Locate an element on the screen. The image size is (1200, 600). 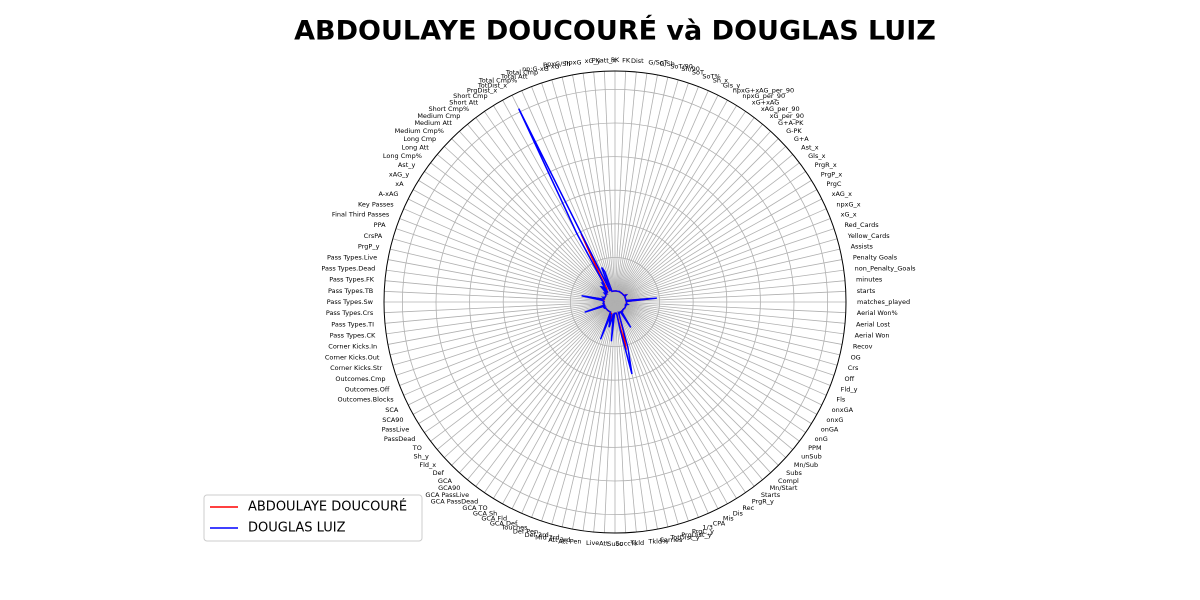
category-label: Sh/90 is located at coordinates (690, 69).